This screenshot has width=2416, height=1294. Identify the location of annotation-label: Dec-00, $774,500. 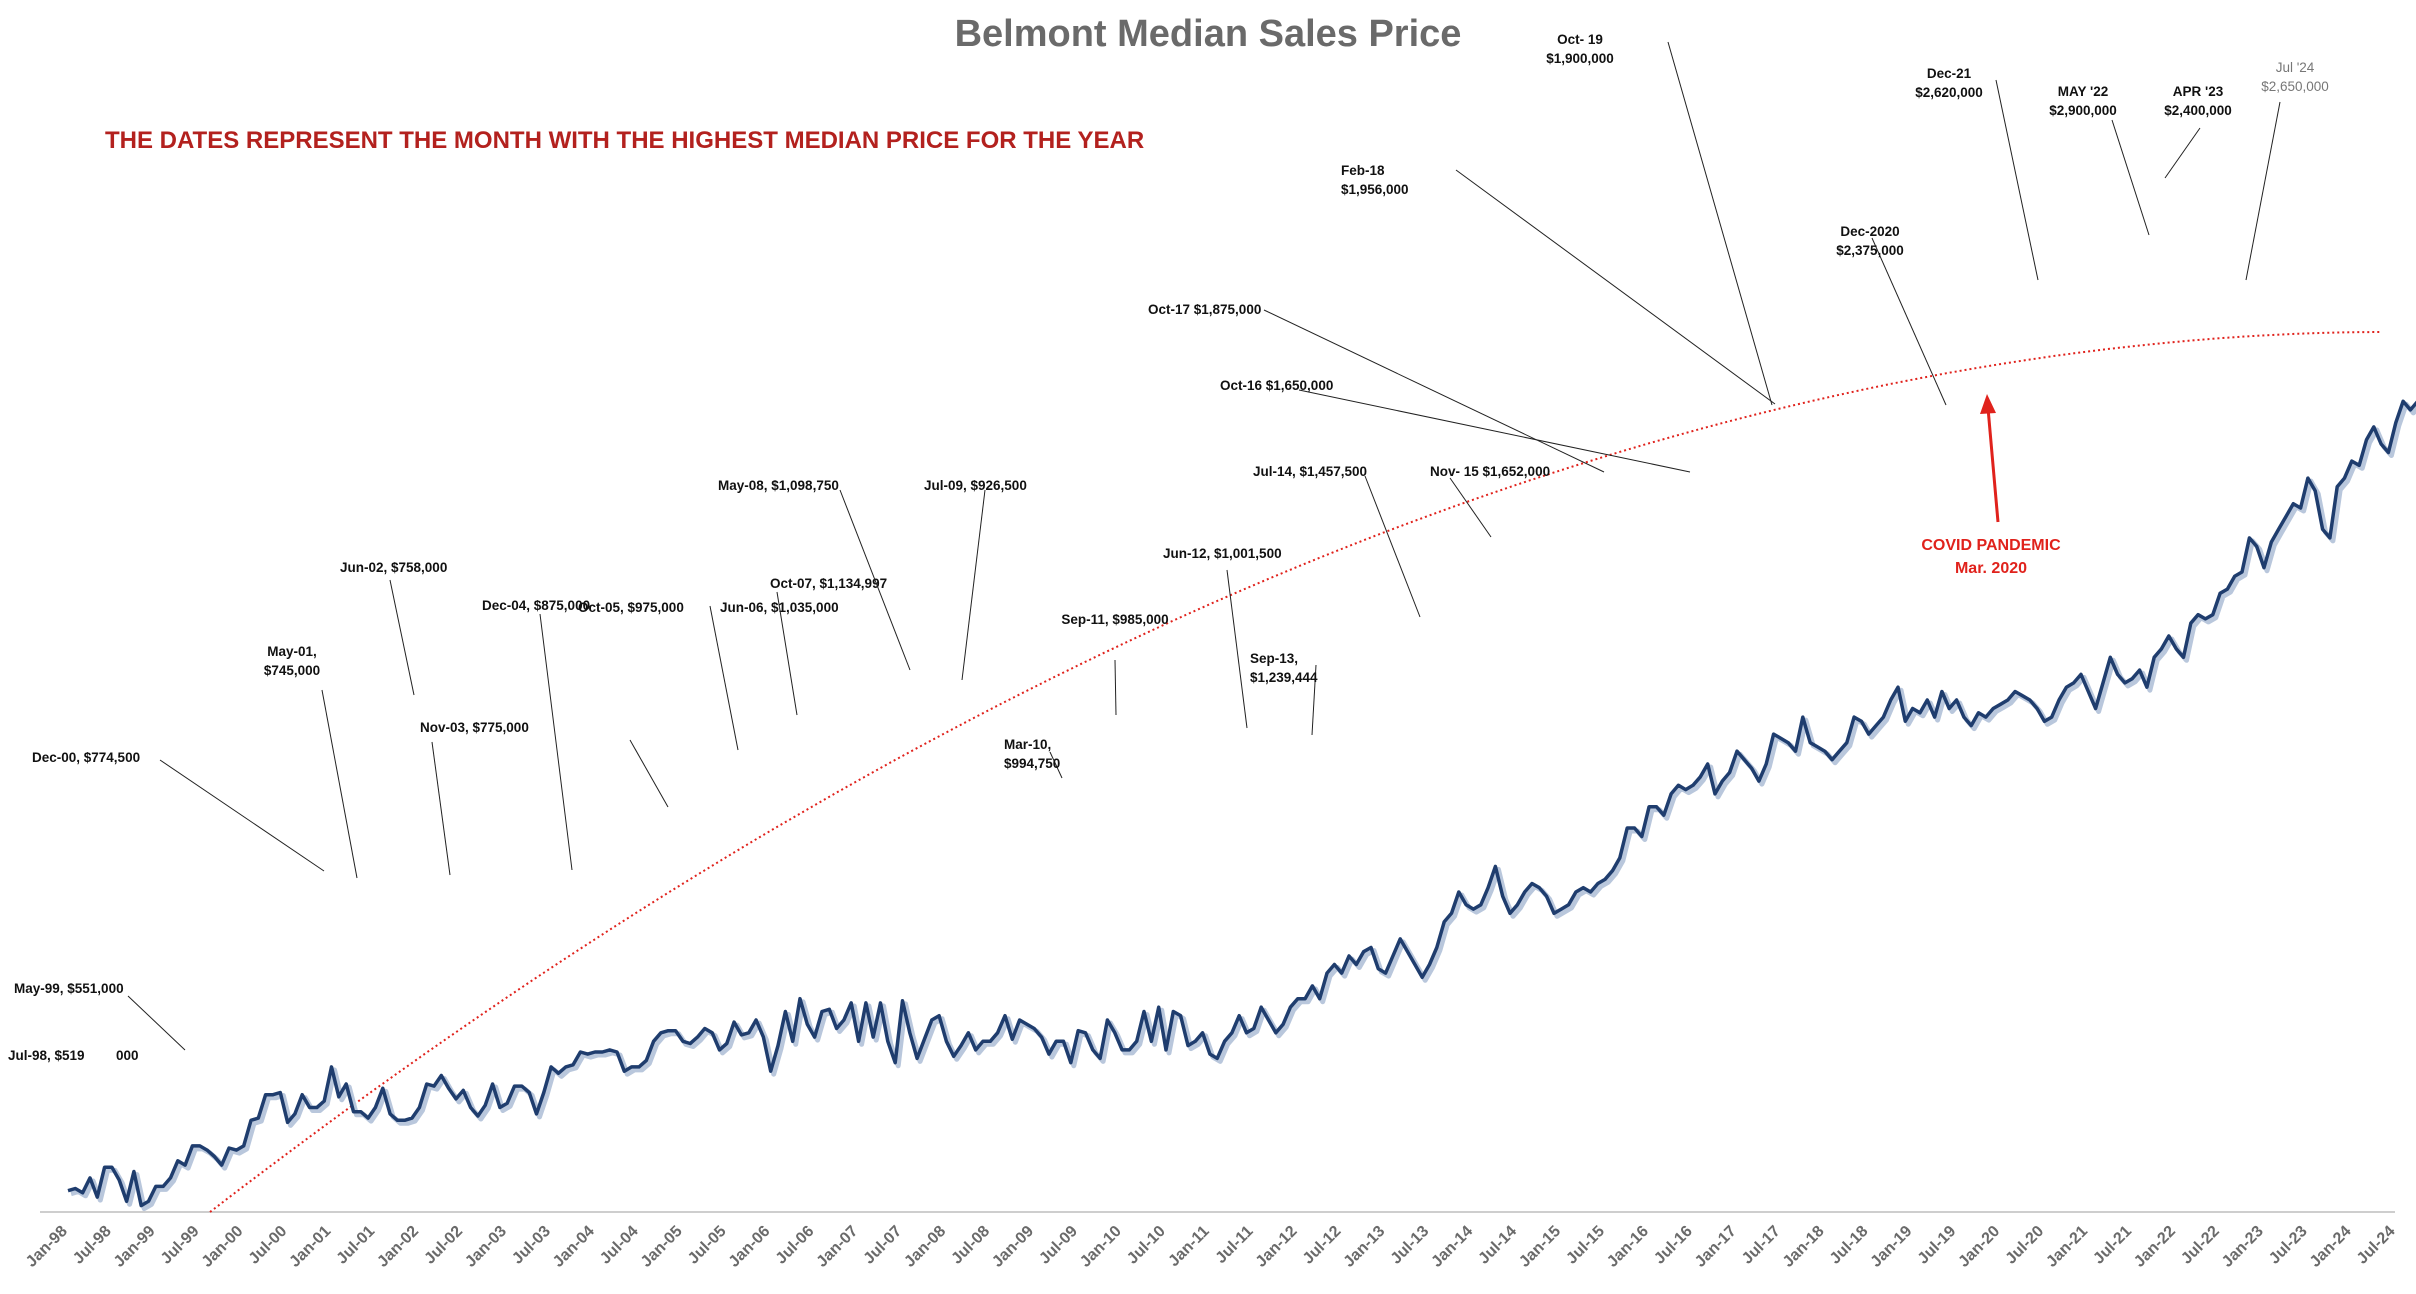
(86, 757).